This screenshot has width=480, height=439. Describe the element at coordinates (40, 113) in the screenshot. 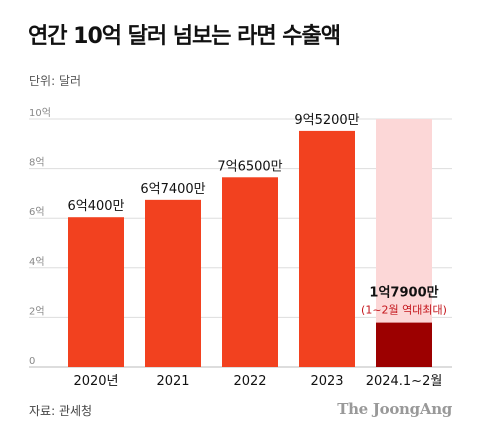

I see `y-tick-label: 10억` at that location.